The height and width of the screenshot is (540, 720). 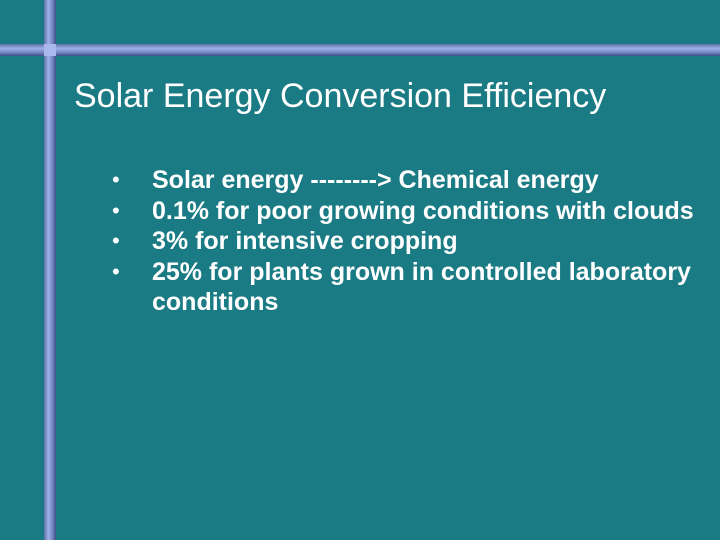 What do you see at coordinates (360, 50) in the screenshot?
I see `top-decorative-bar` at bounding box center [360, 50].